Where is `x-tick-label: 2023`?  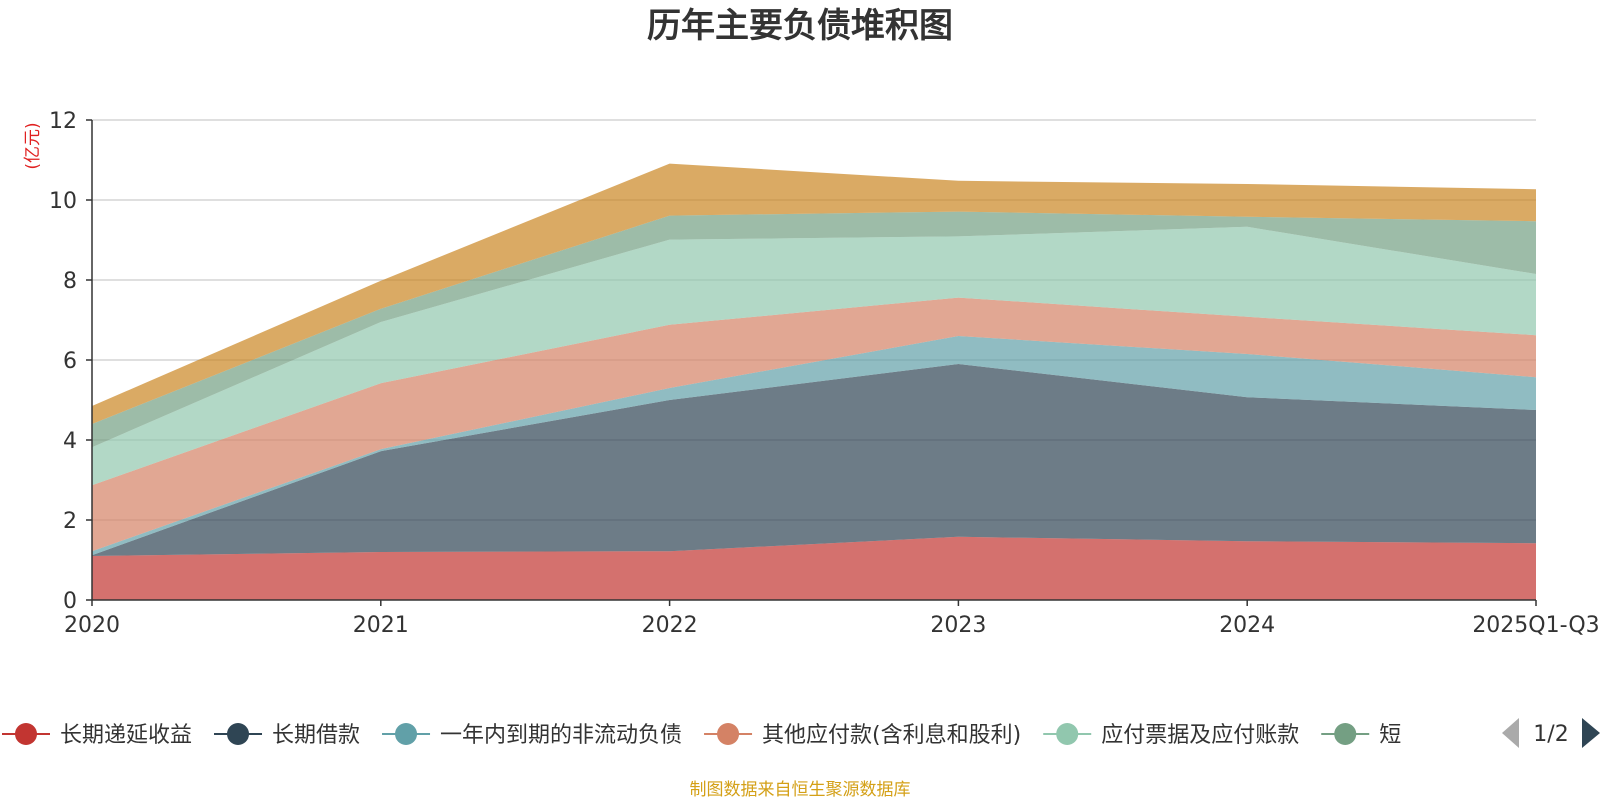
x-tick-label: 2023 is located at coordinates (958, 625).